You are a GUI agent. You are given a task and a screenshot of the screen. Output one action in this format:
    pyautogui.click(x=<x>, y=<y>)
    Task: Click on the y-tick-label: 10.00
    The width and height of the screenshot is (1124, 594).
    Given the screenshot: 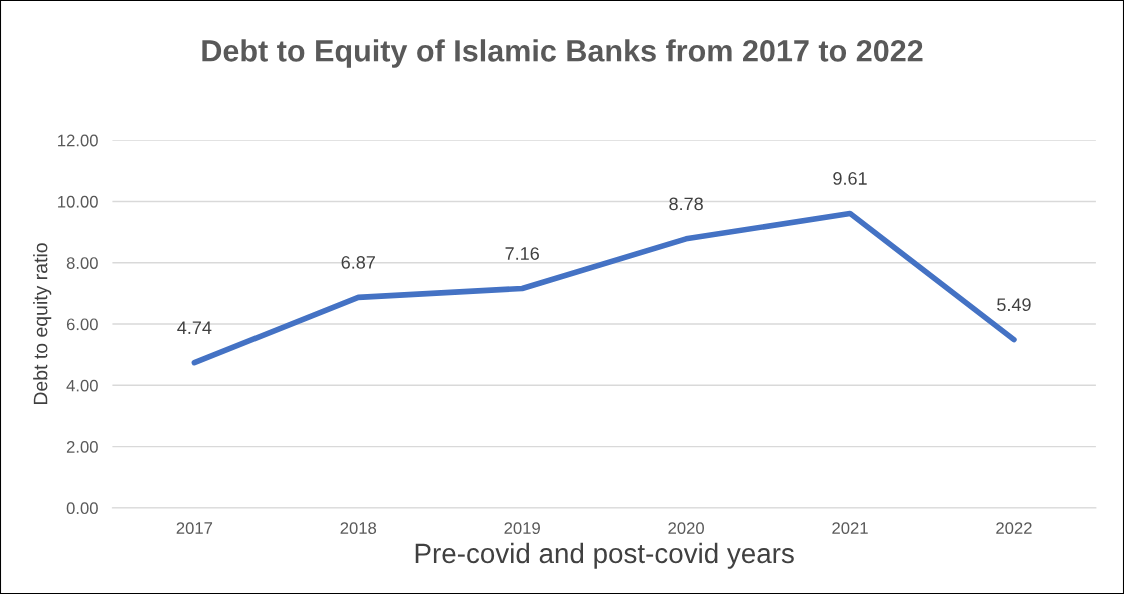 What is the action you would take?
    pyautogui.click(x=78, y=201)
    